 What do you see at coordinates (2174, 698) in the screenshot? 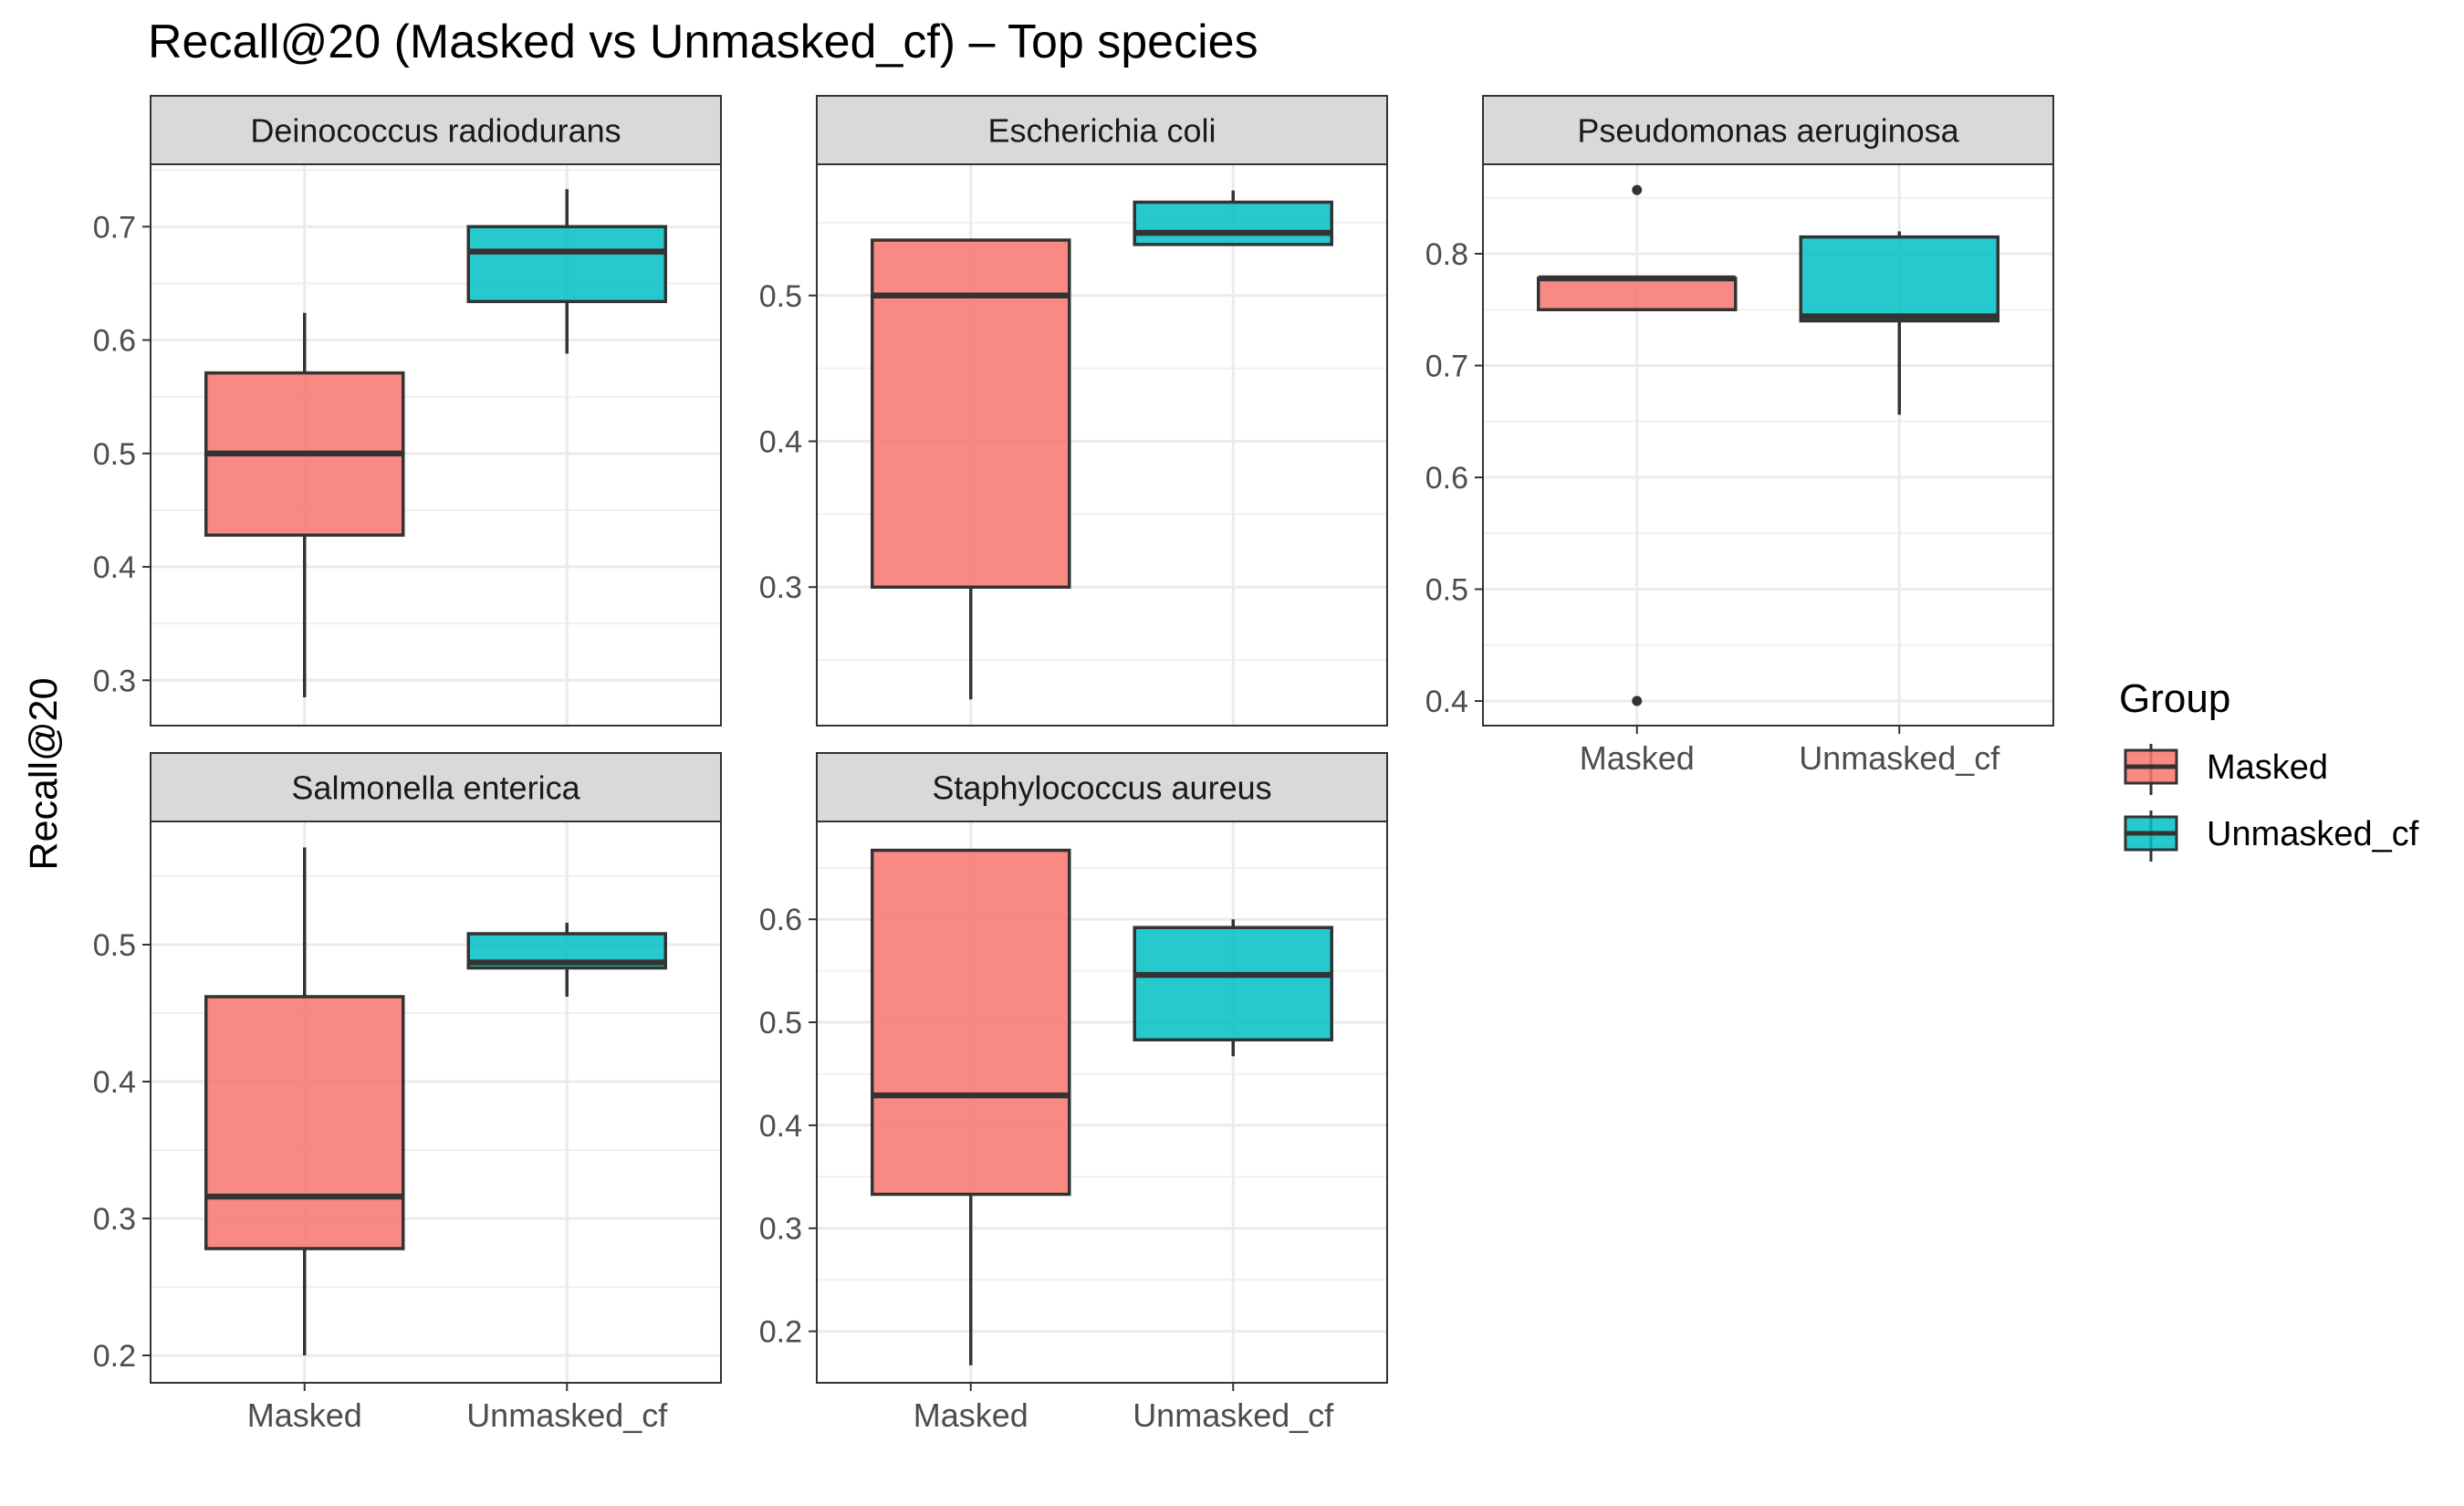
I see `legend-title: Group` at bounding box center [2174, 698].